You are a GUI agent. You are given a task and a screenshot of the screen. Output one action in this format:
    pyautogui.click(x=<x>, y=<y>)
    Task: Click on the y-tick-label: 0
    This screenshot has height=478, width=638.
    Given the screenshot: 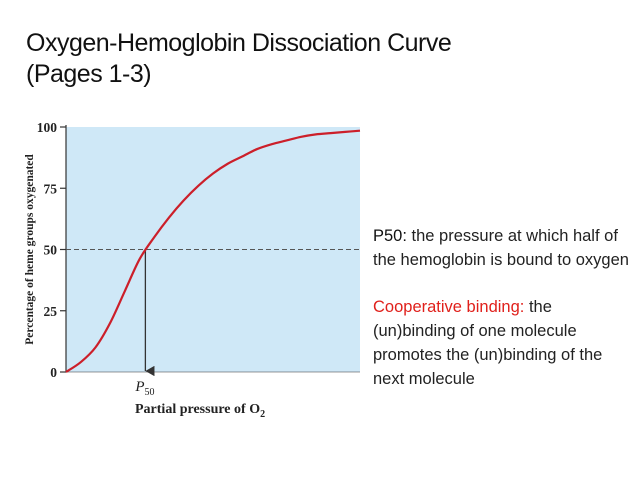 What is the action you would take?
    pyautogui.click(x=53, y=372)
    